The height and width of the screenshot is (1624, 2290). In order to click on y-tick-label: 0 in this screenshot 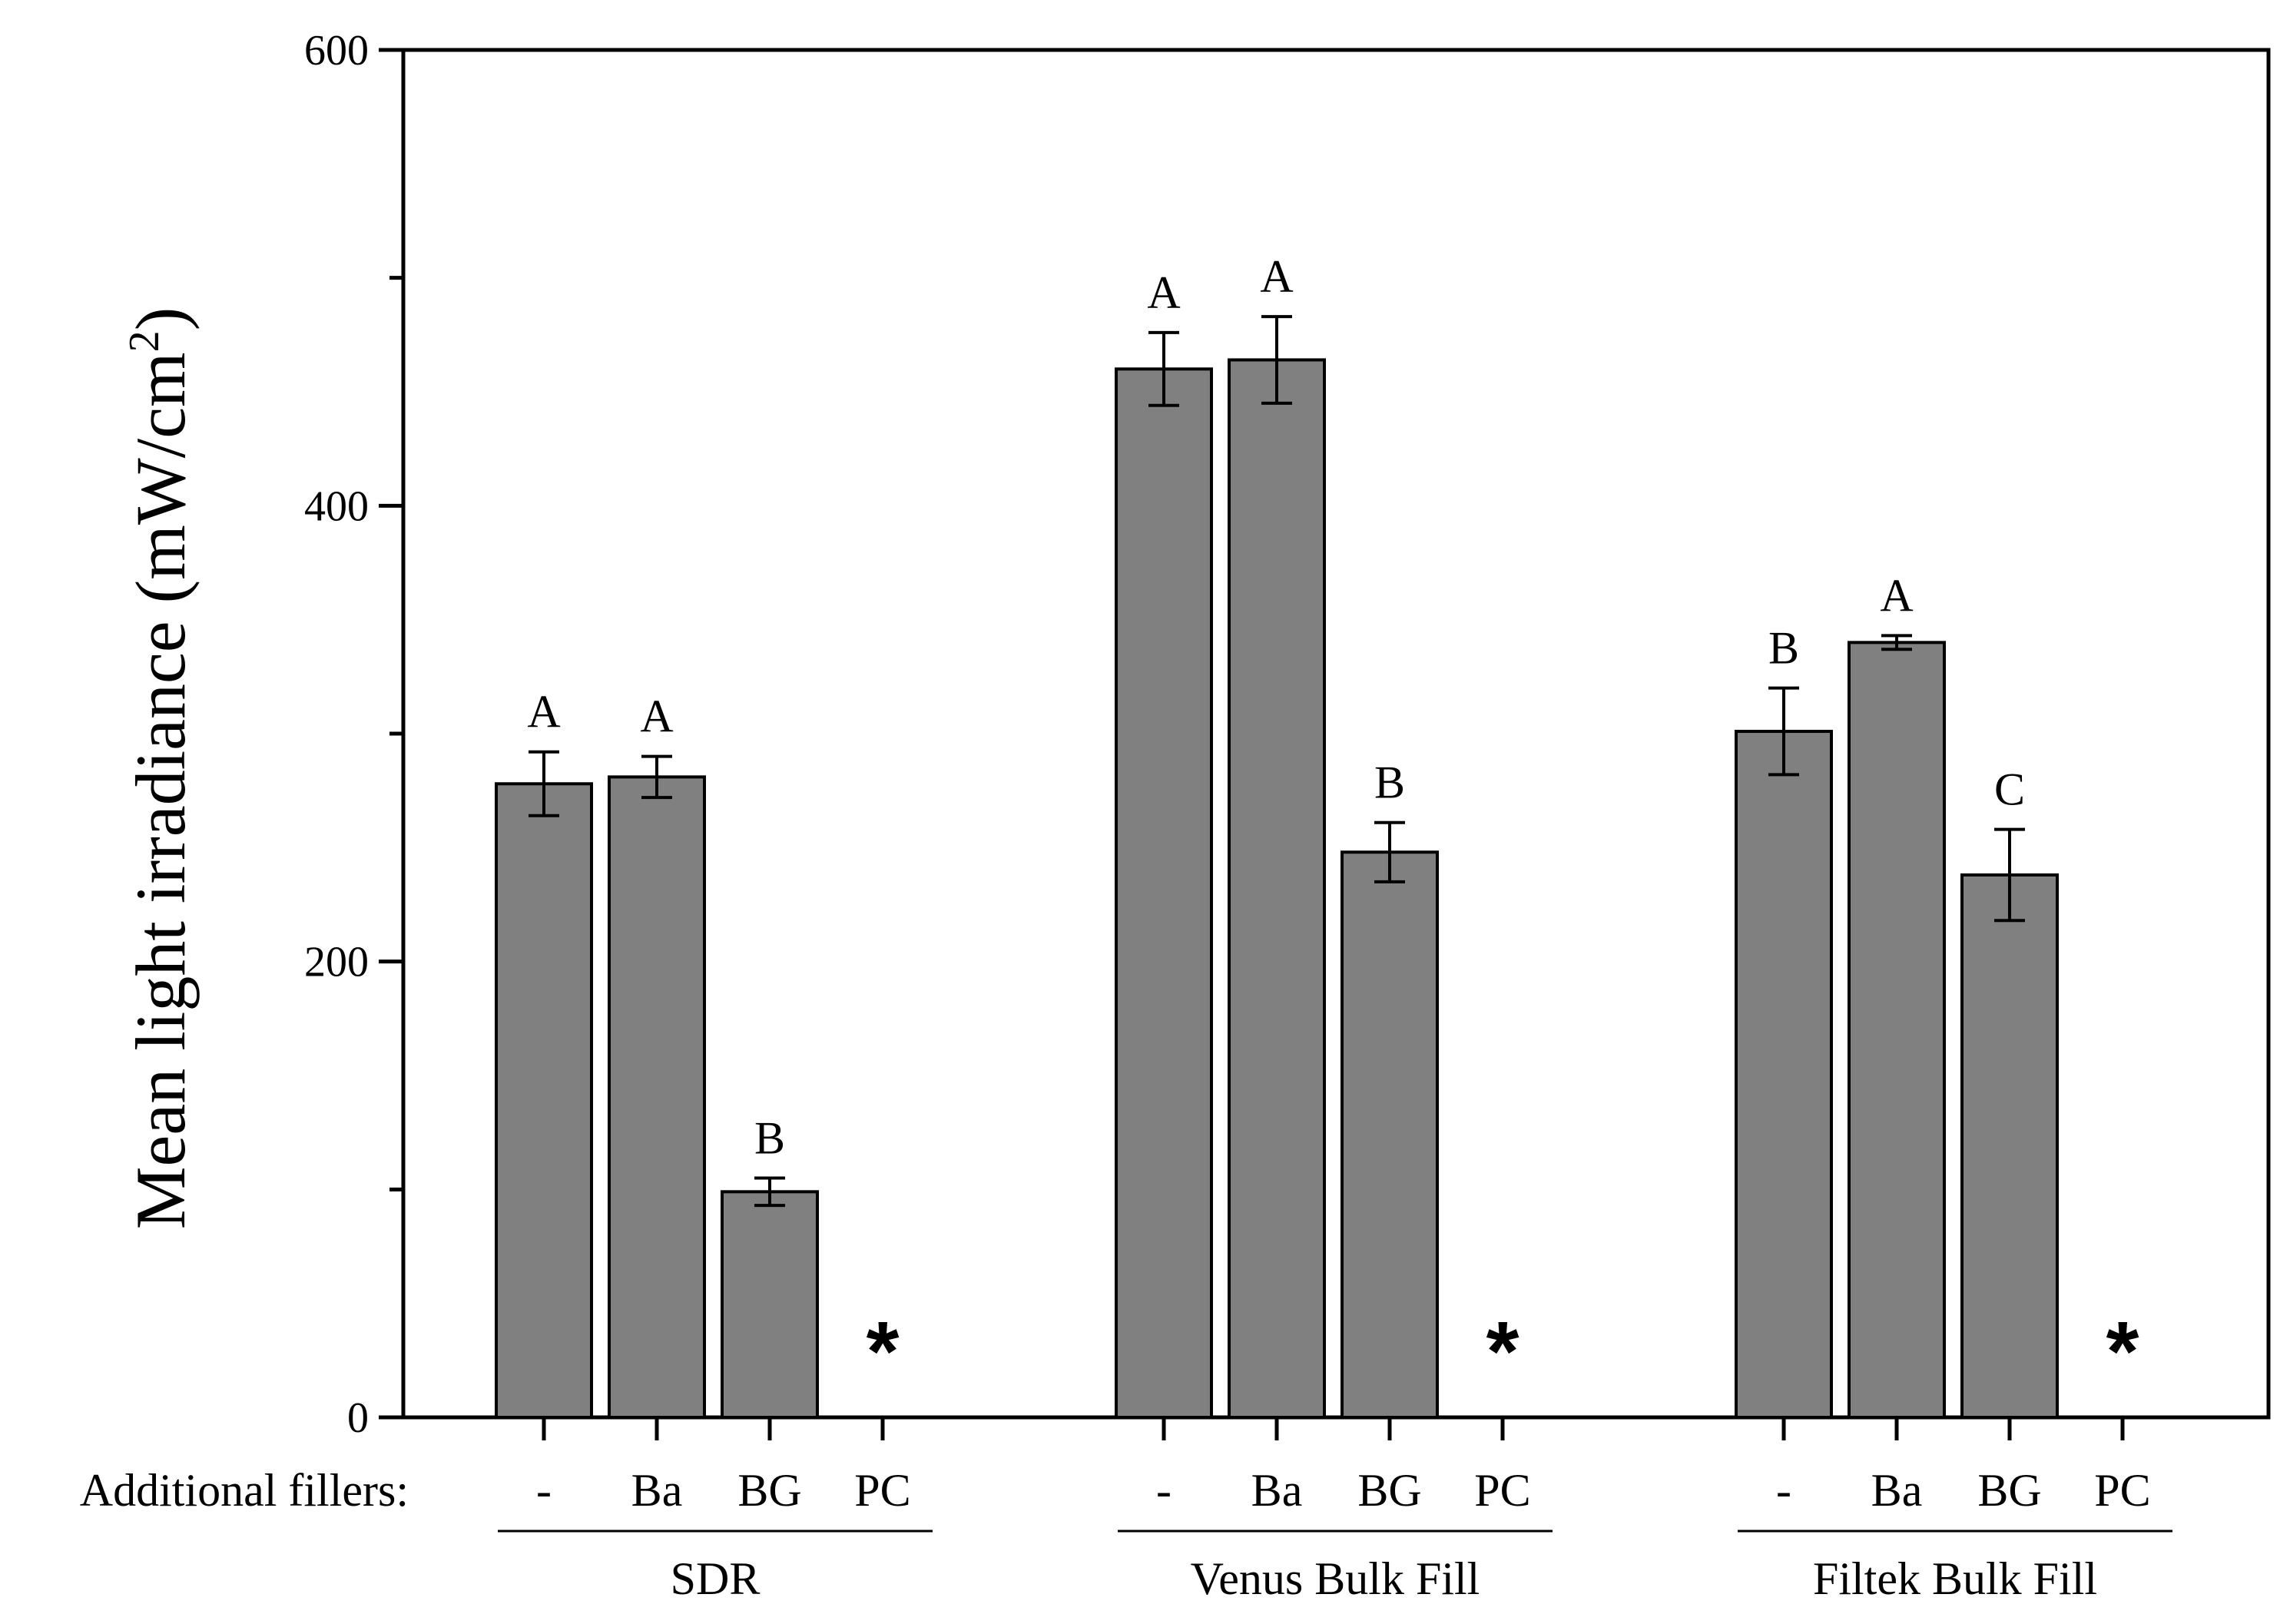, I will do `click(358, 1418)`.